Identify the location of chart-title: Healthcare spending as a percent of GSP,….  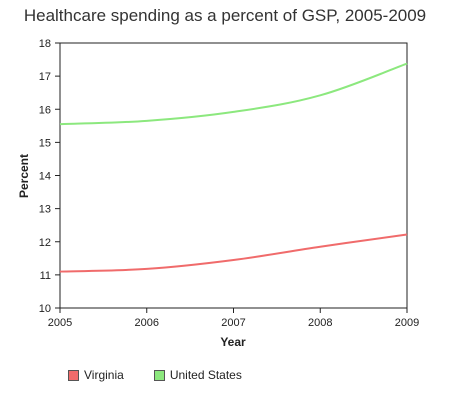
(225, 15).